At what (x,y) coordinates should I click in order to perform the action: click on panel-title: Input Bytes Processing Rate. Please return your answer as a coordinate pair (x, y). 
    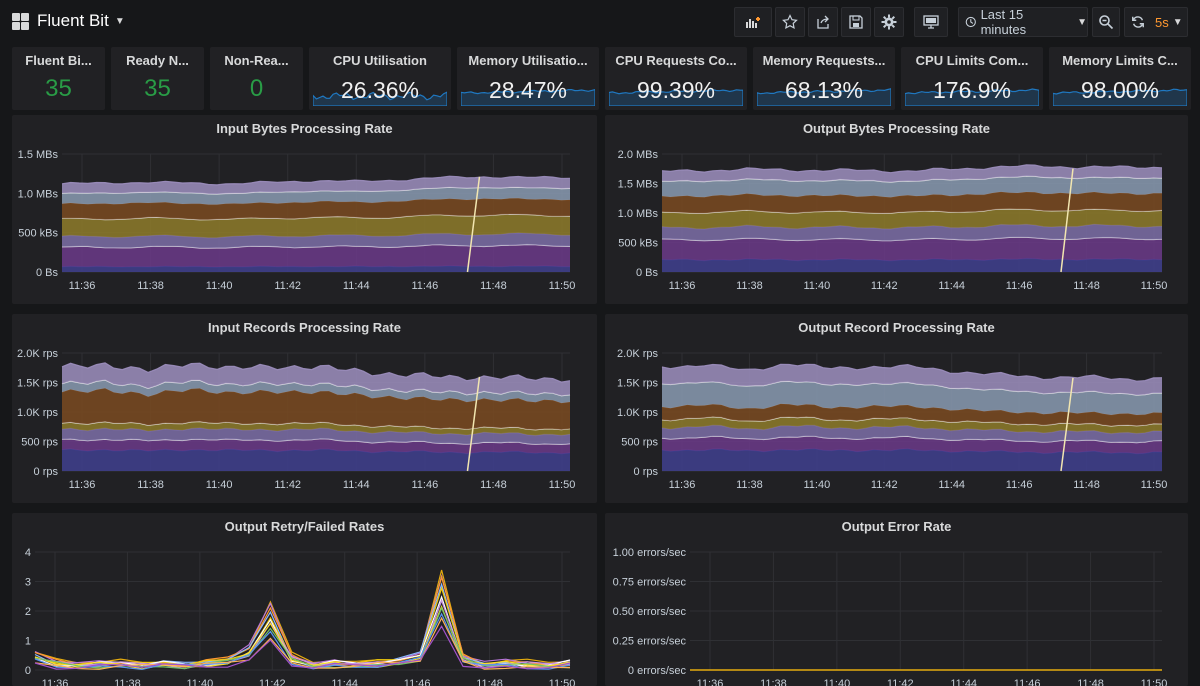
    Looking at the image, I should click on (304, 128).